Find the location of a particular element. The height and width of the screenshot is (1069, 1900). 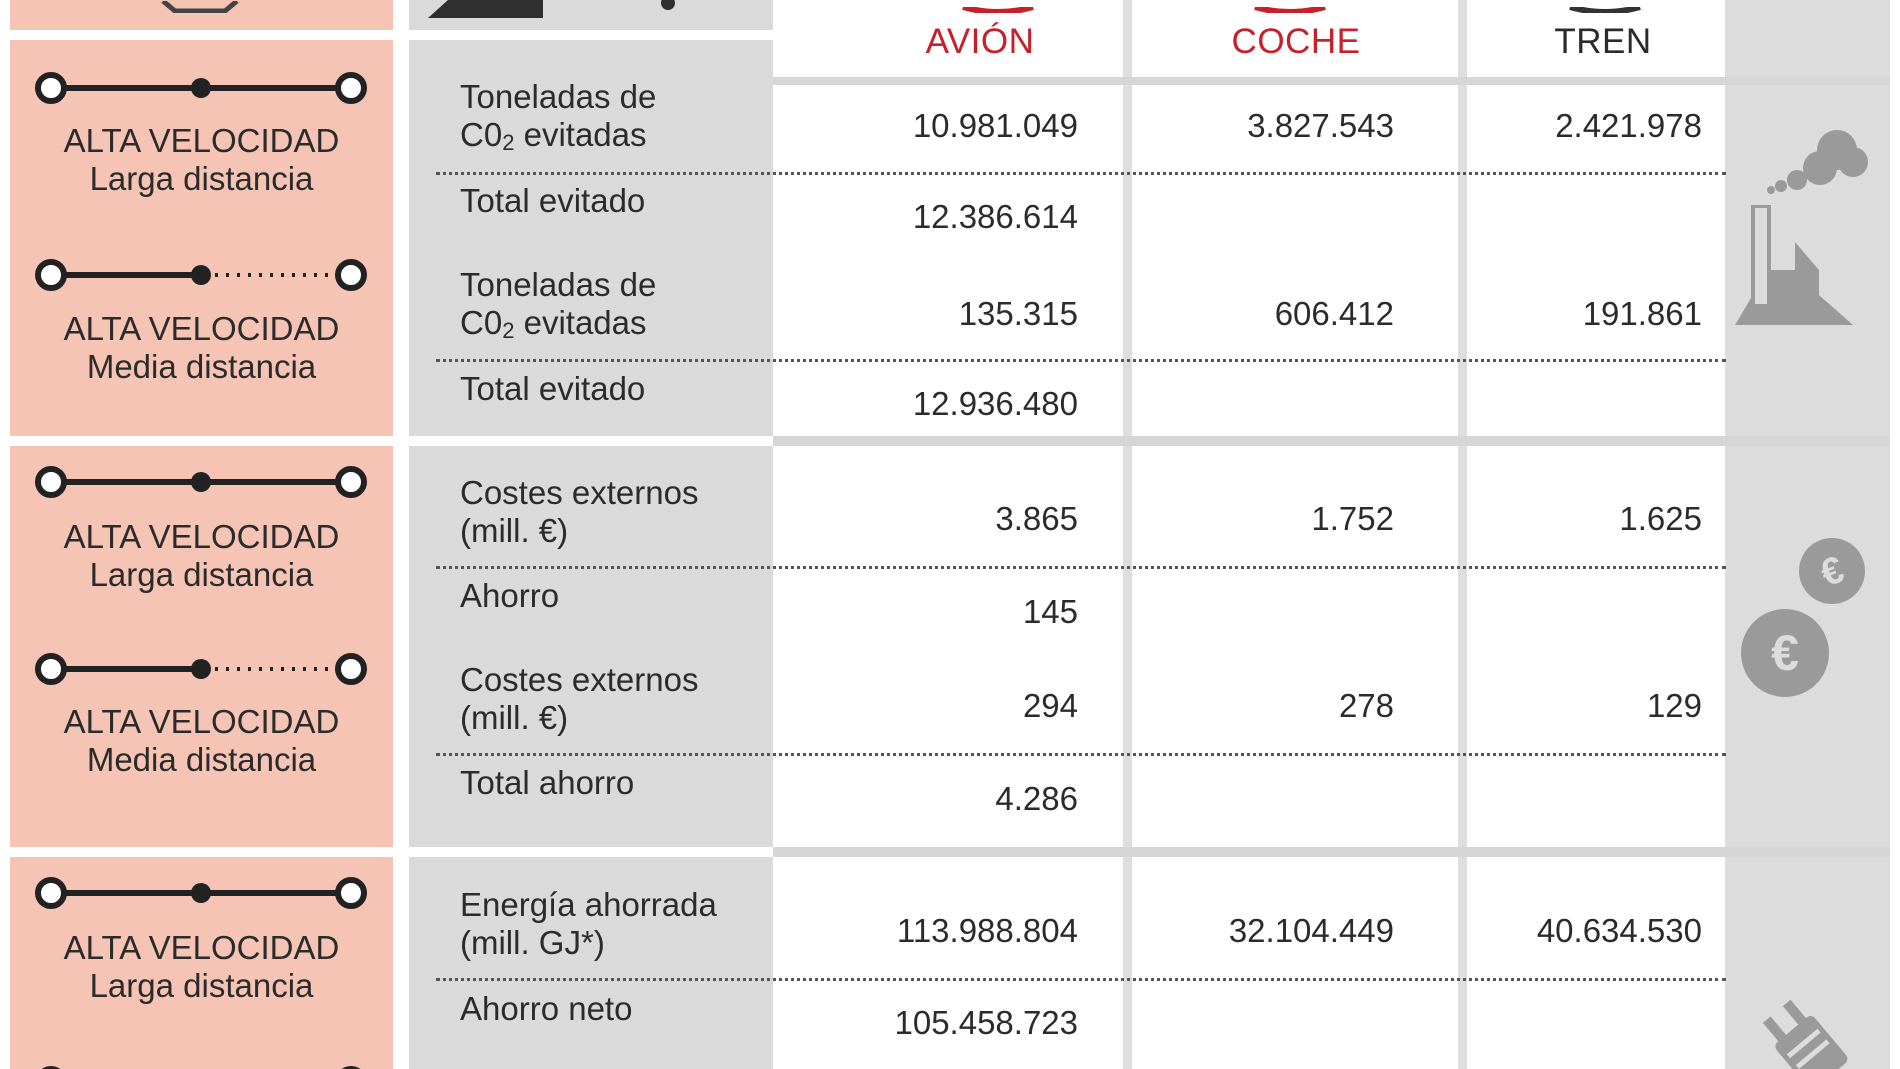

value-train: 2.421.978 is located at coordinates (1628, 125).